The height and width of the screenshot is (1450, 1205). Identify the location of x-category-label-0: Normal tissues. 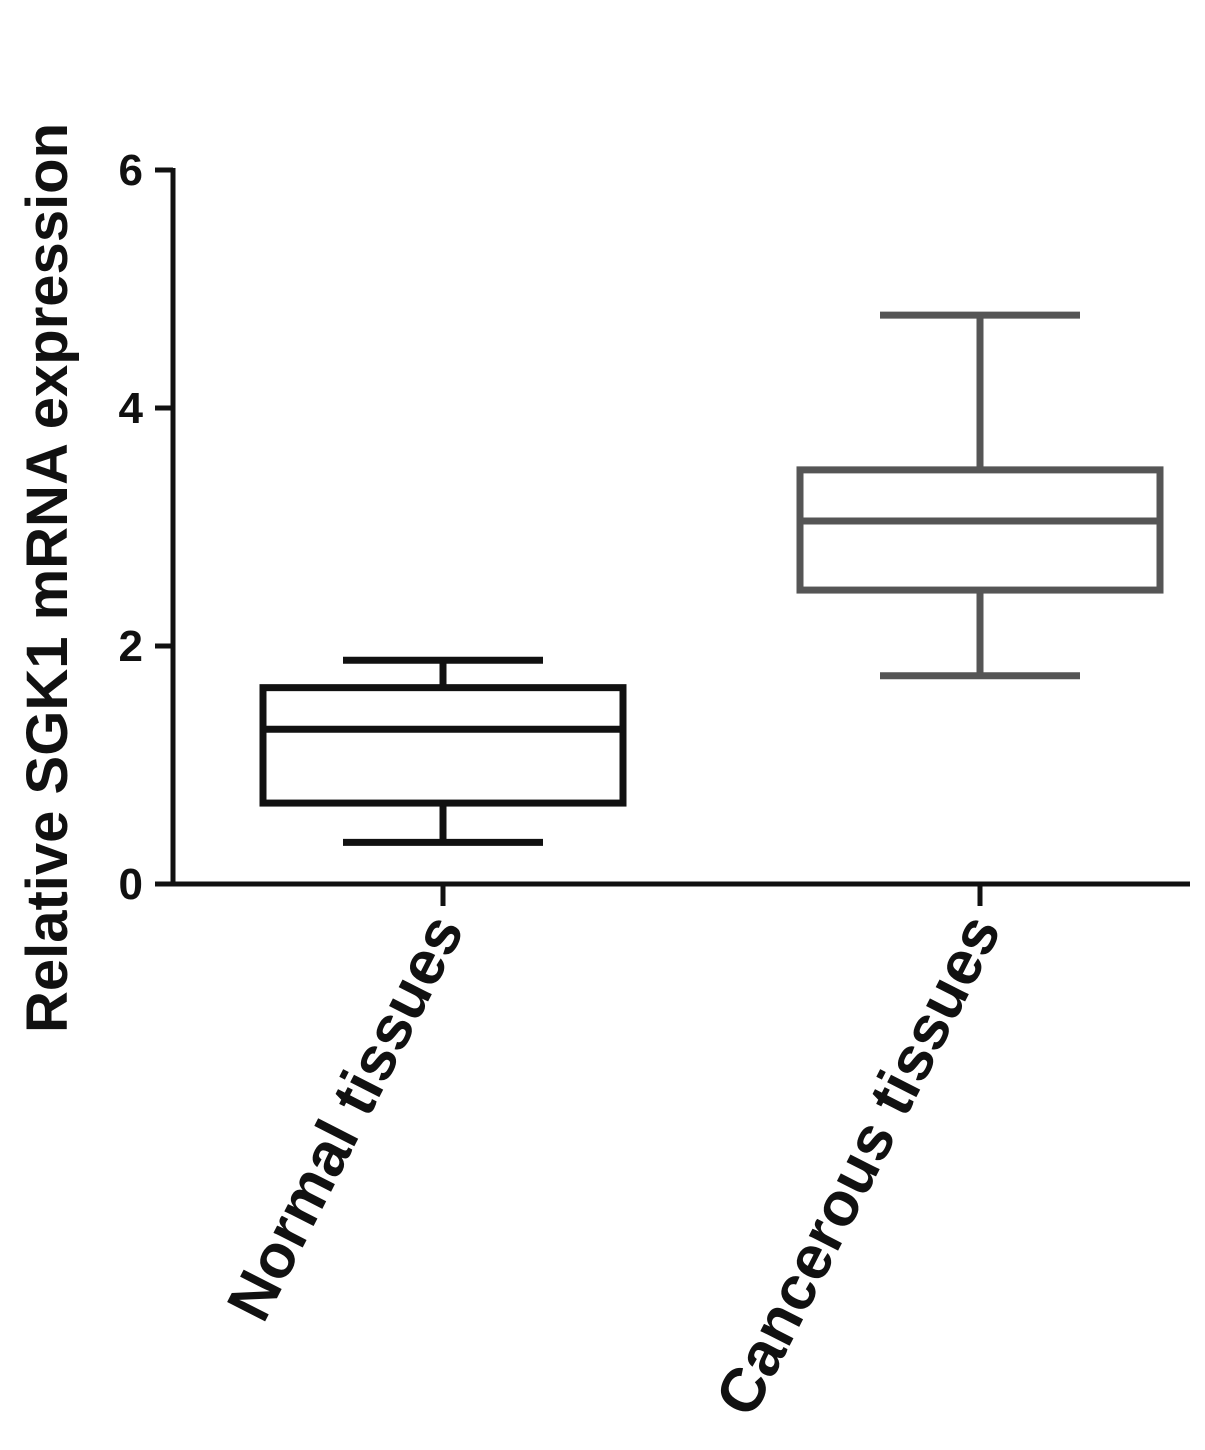
(345, 1117).